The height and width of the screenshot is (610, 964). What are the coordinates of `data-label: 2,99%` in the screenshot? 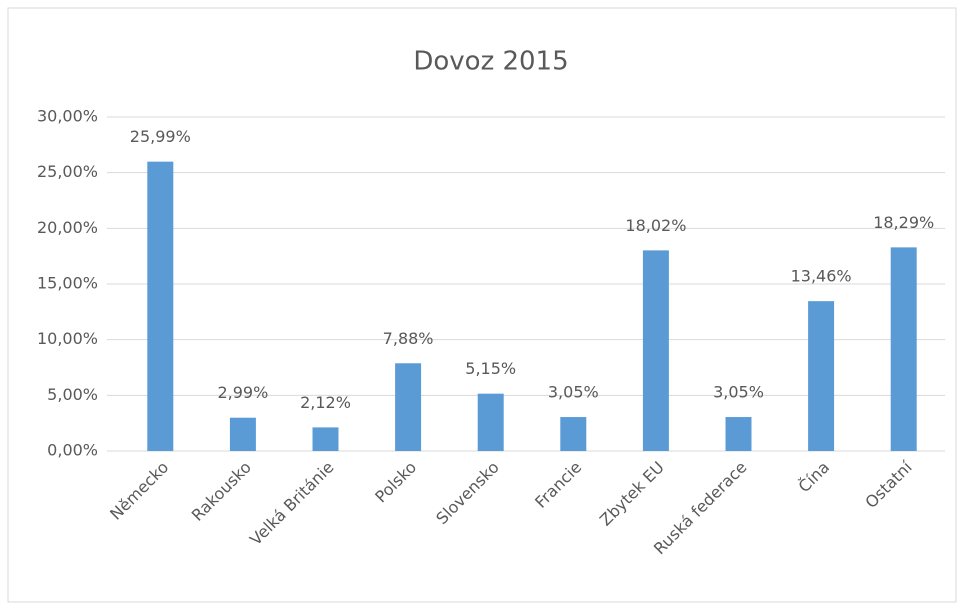 It's located at (242, 392).